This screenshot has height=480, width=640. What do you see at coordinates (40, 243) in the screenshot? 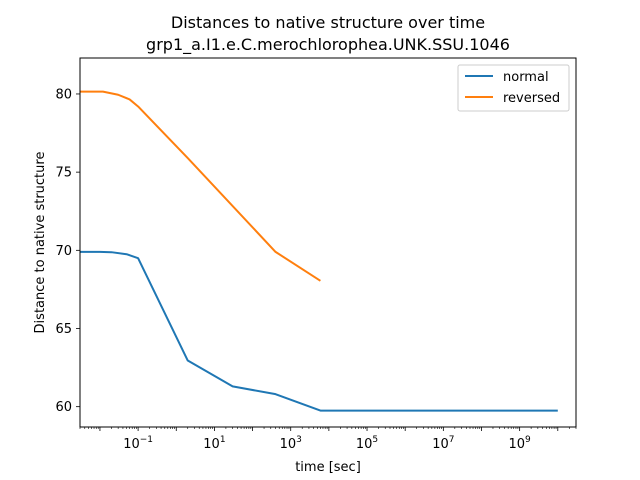
I see `y-axis-label: Distance to native structure` at bounding box center [40, 243].